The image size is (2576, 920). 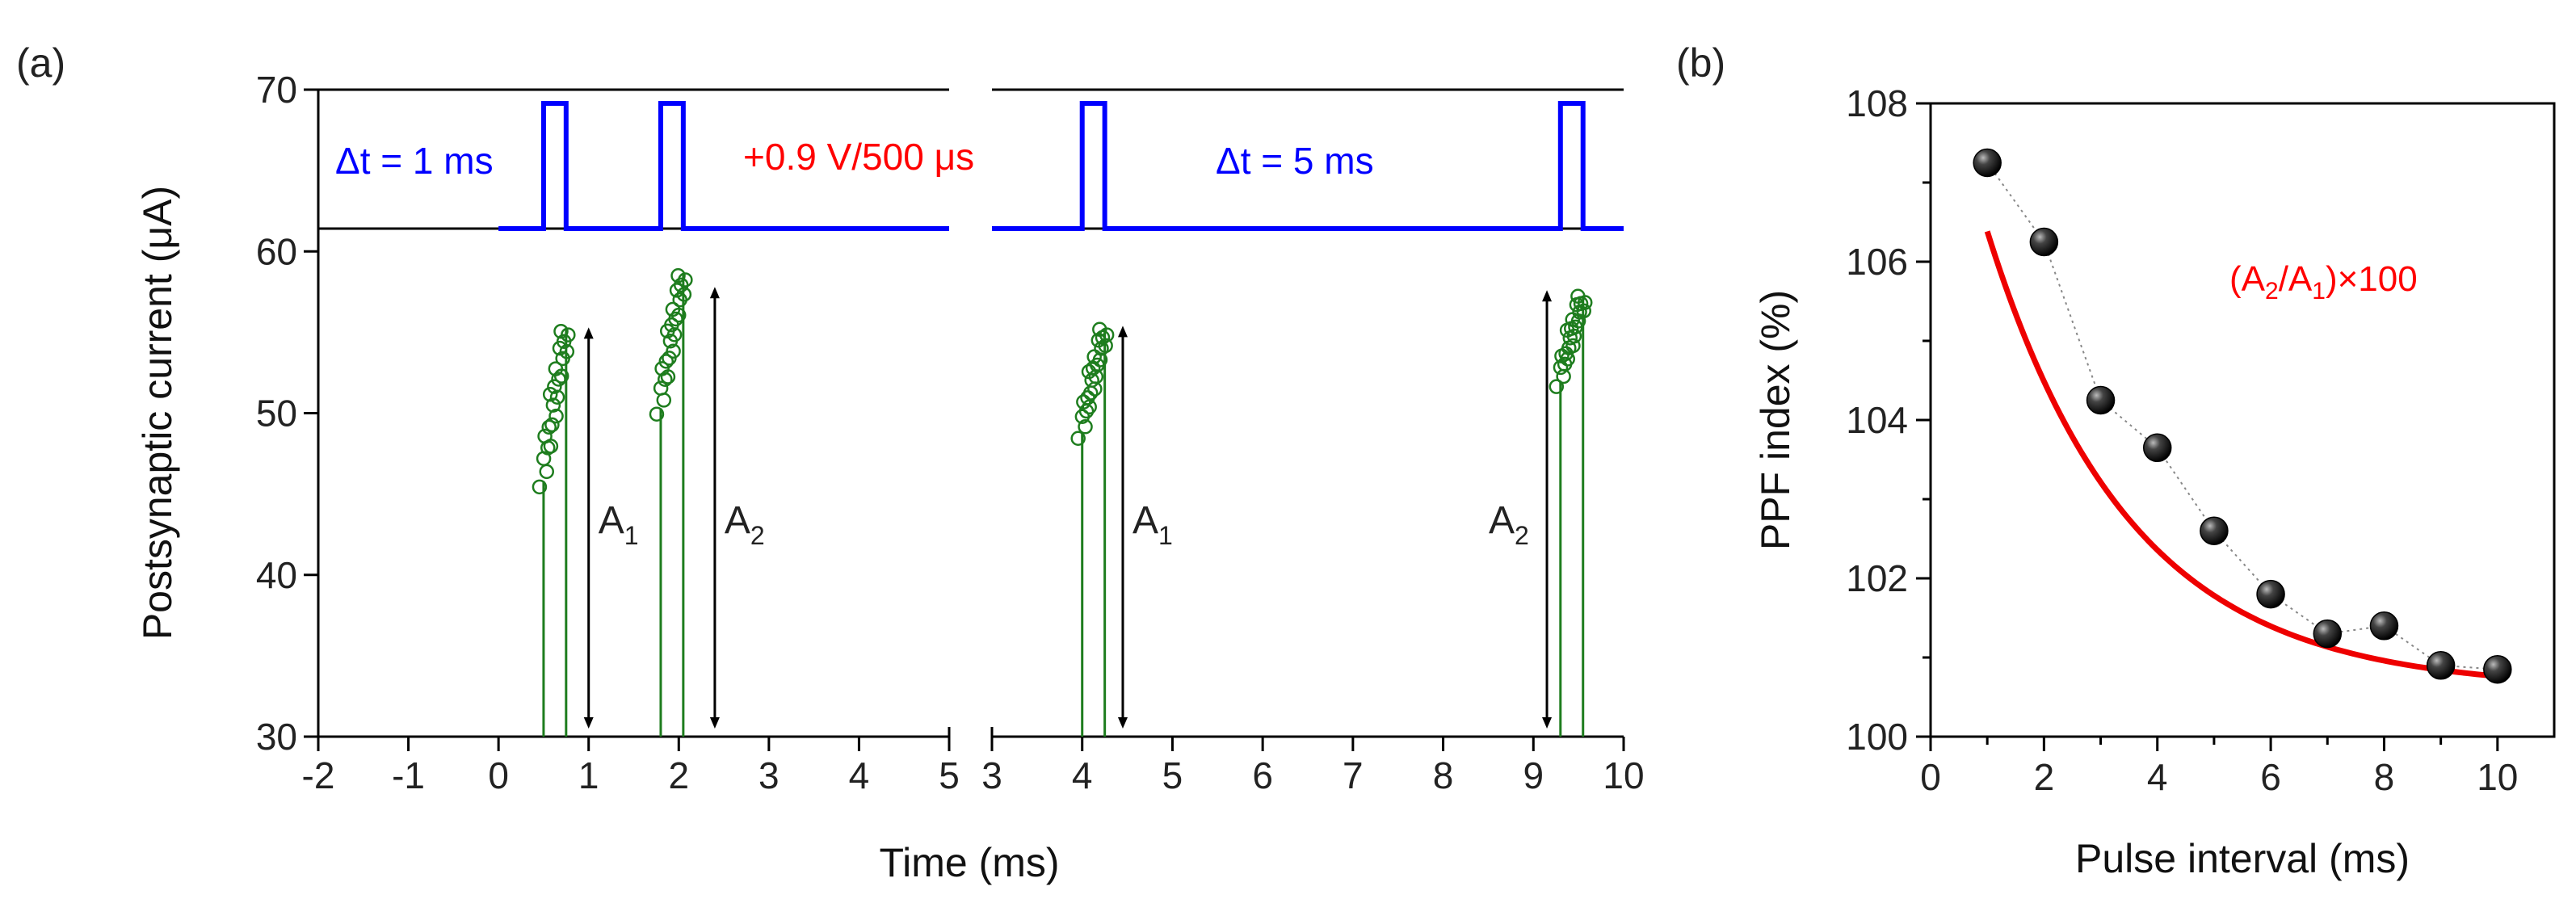 What do you see at coordinates (319, 775) in the screenshot?
I see `a-x-tick-label: -2` at bounding box center [319, 775].